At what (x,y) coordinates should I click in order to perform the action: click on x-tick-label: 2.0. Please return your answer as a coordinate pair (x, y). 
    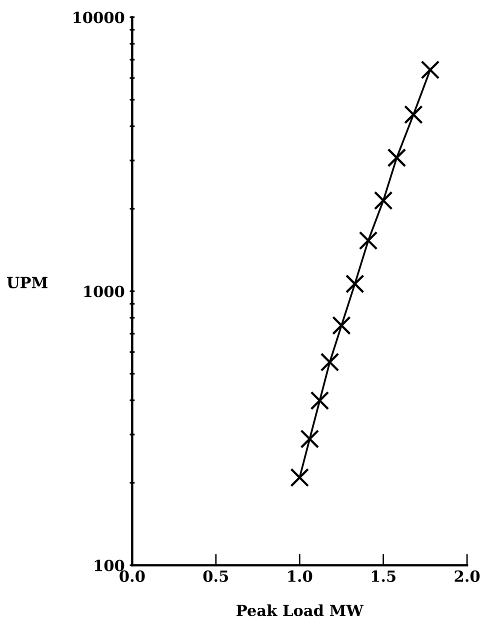
    Looking at the image, I should click on (467, 576).